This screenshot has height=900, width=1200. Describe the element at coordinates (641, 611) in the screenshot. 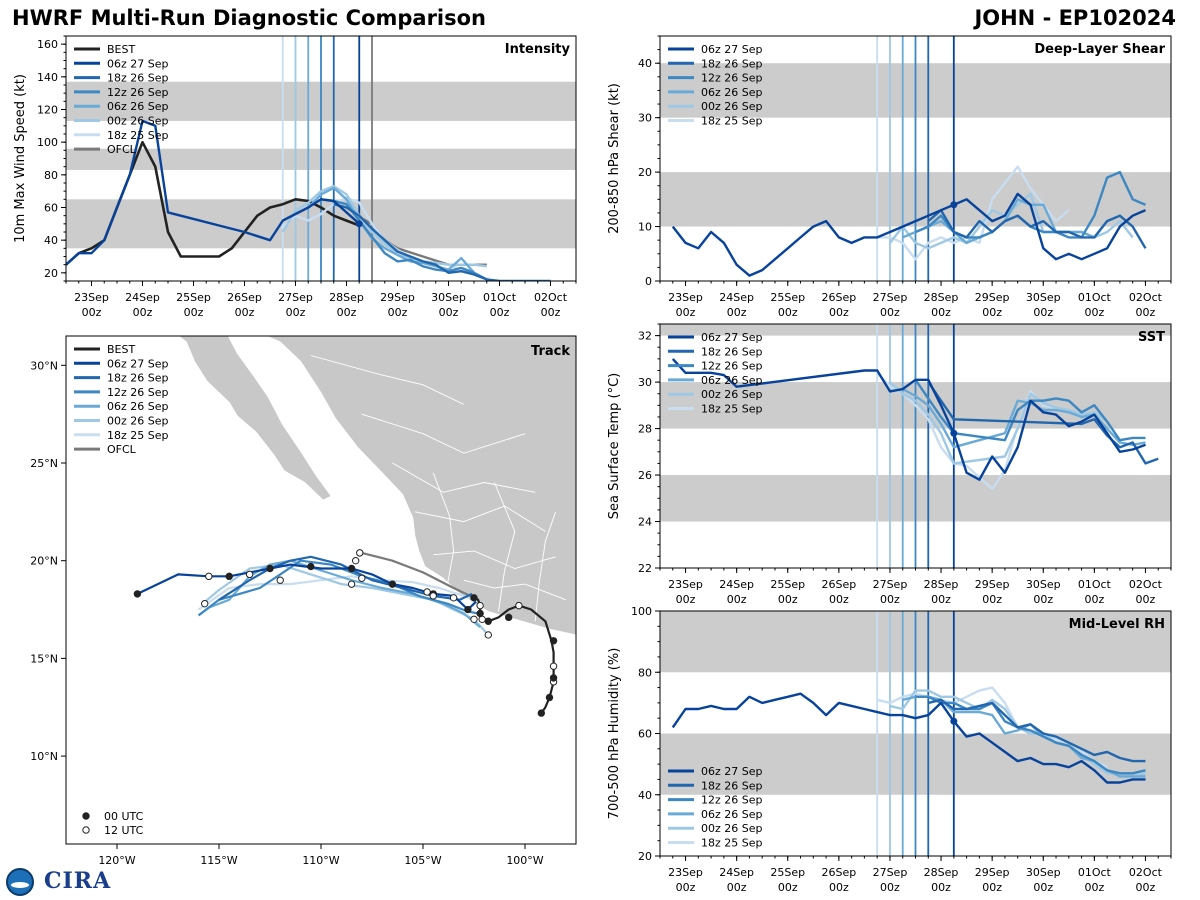

I see `rh-ytick-label: 100` at that location.